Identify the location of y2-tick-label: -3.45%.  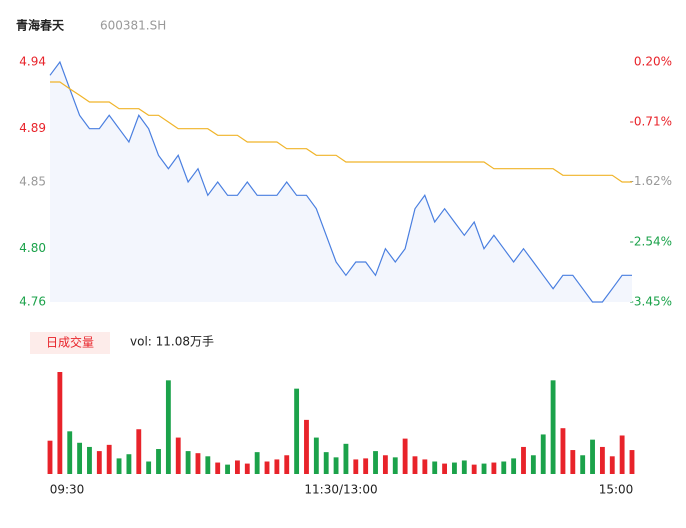
(651, 302).